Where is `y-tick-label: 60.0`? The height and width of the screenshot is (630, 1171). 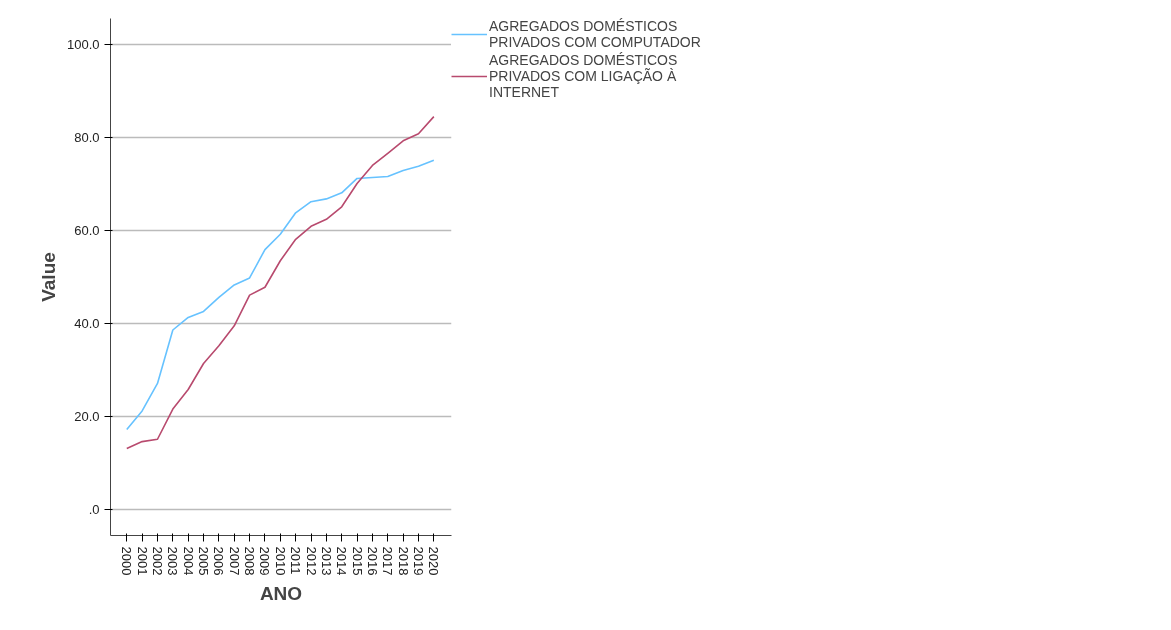
y-tick-label: 60.0 is located at coordinates (87, 231).